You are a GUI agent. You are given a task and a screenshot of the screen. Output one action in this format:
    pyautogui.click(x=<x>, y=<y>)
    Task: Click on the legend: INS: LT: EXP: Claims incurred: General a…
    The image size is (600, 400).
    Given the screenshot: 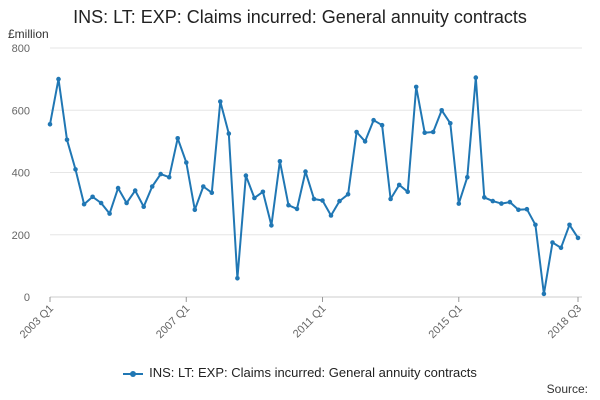 What is the action you would take?
    pyautogui.click(x=300, y=372)
    